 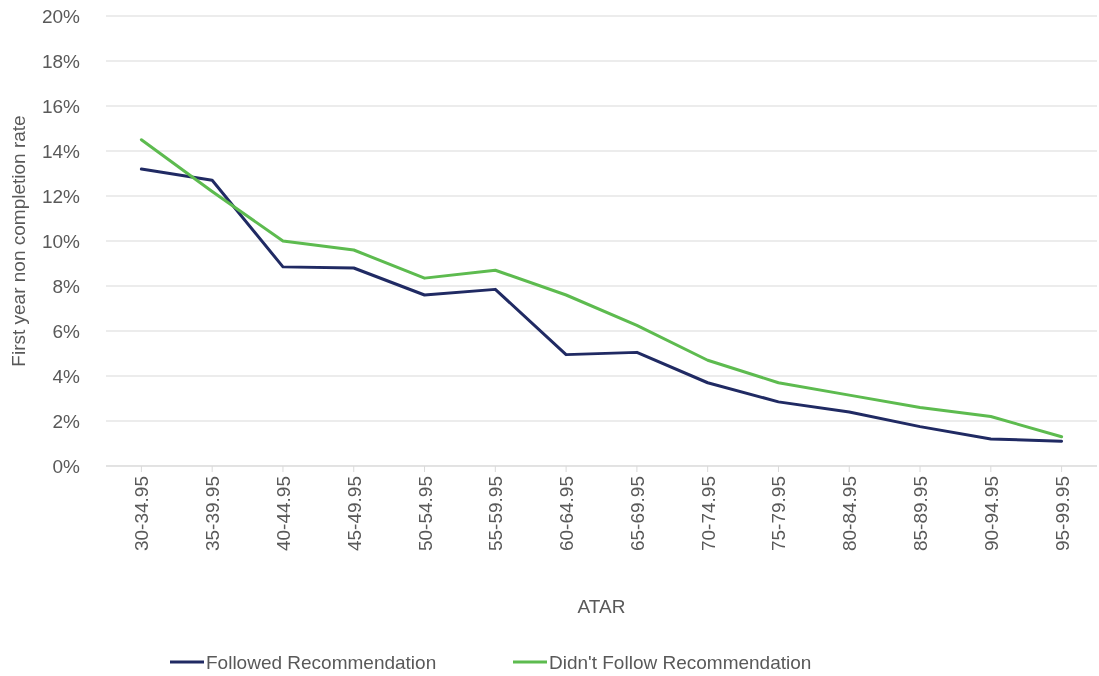 I want to click on legend-label: Didn't Follow Recommendation, so click(x=680, y=662).